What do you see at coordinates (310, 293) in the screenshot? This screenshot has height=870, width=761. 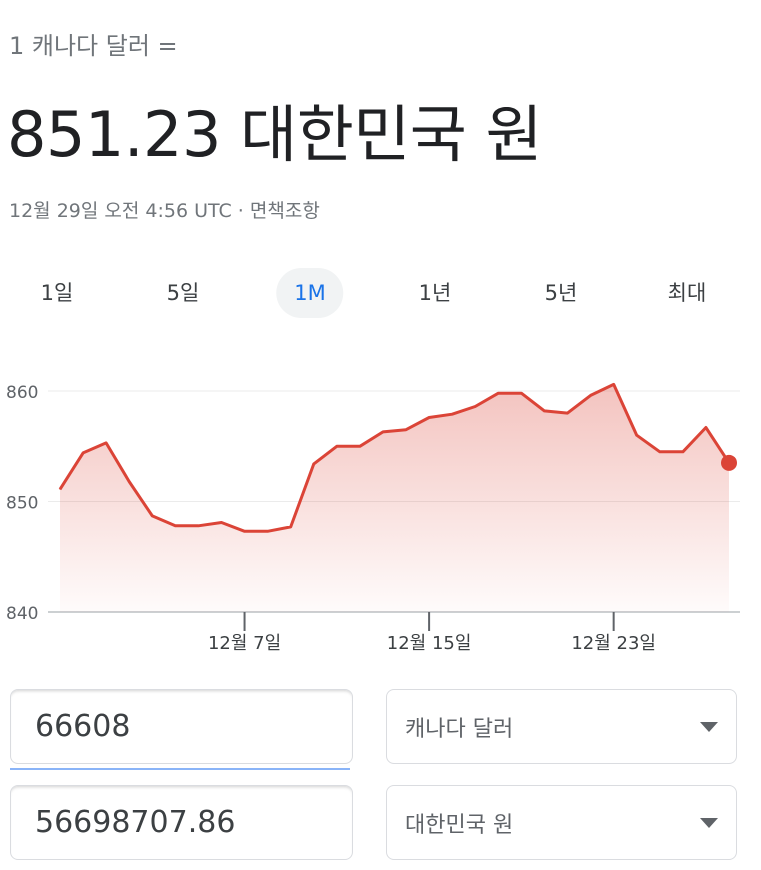 I see `tab-1-month: 1M` at bounding box center [310, 293].